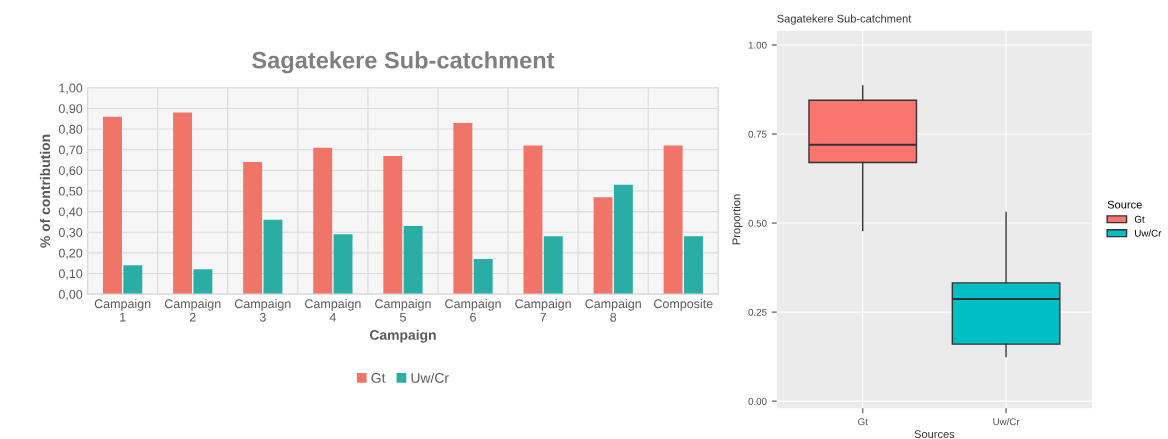 The image size is (1168, 439). What do you see at coordinates (70, 130) in the screenshot?
I see `y-tick-label: 0,80` at bounding box center [70, 130].